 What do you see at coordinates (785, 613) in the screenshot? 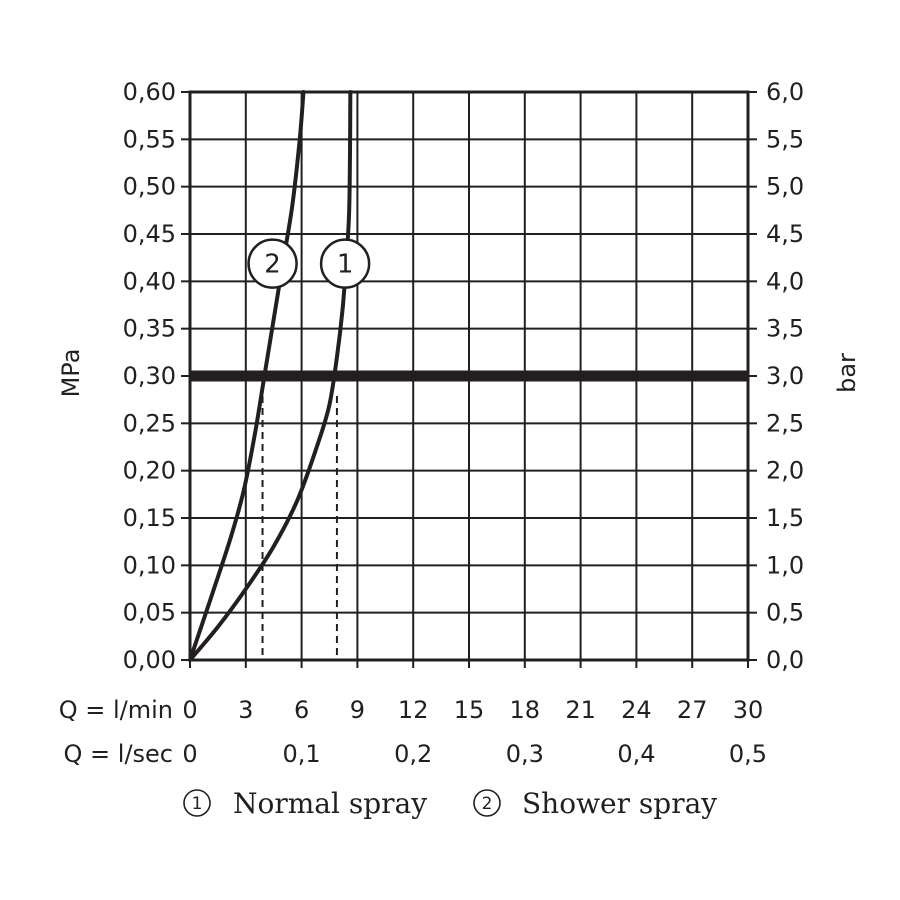
I see `y-tick-label-right: 0,5` at bounding box center [785, 613].